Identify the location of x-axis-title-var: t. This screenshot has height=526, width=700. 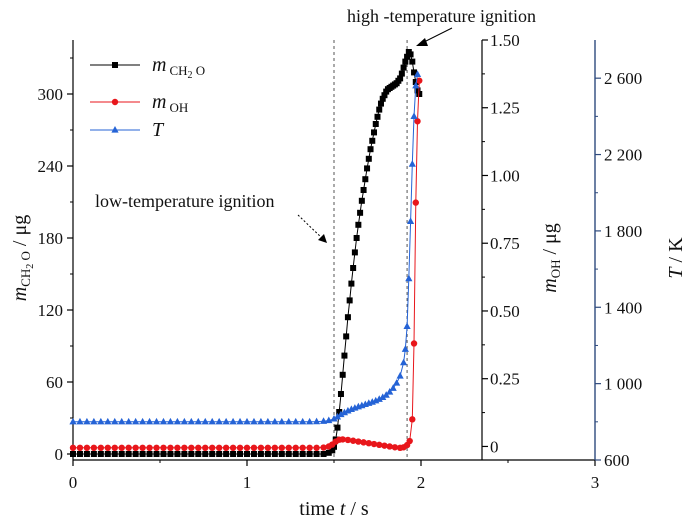
(343, 509).